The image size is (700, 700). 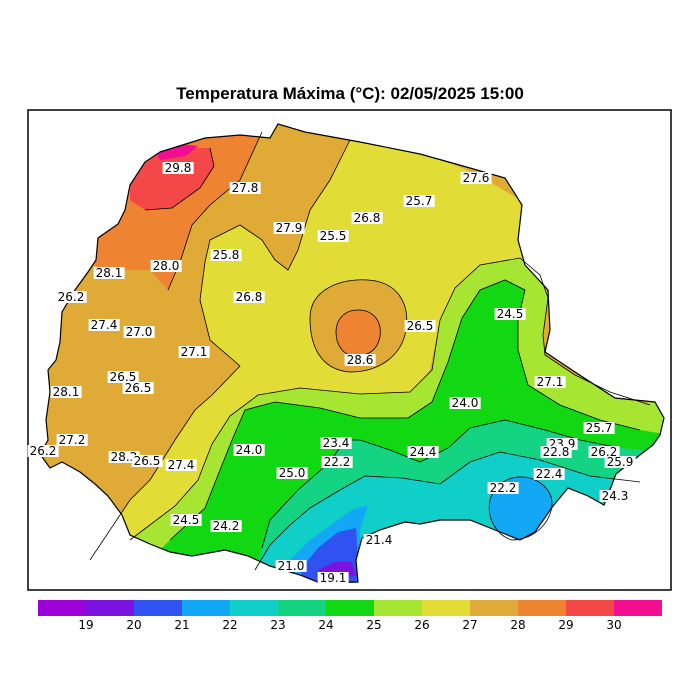 What do you see at coordinates (518, 625) in the screenshot?
I see `legend-tick-label: 28` at bounding box center [518, 625].